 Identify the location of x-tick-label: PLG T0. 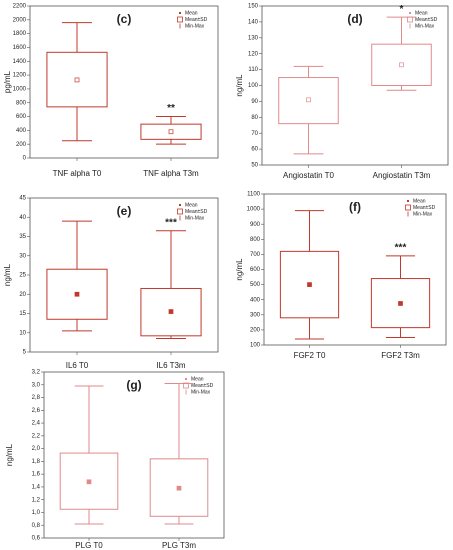
(89, 545).